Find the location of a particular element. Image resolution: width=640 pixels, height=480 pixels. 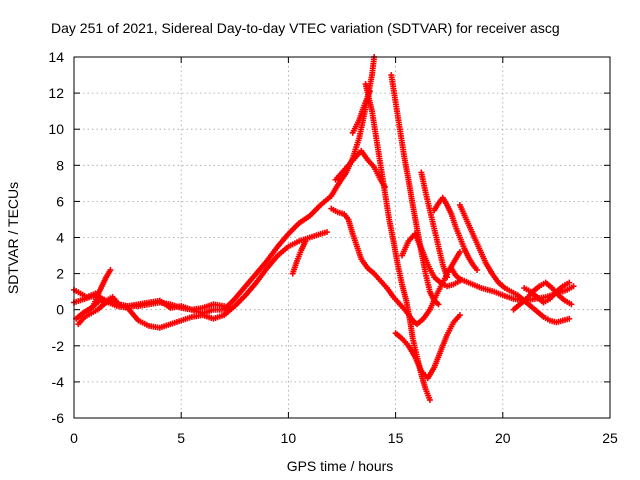

x-tick-label: 15 is located at coordinates (396, 438).